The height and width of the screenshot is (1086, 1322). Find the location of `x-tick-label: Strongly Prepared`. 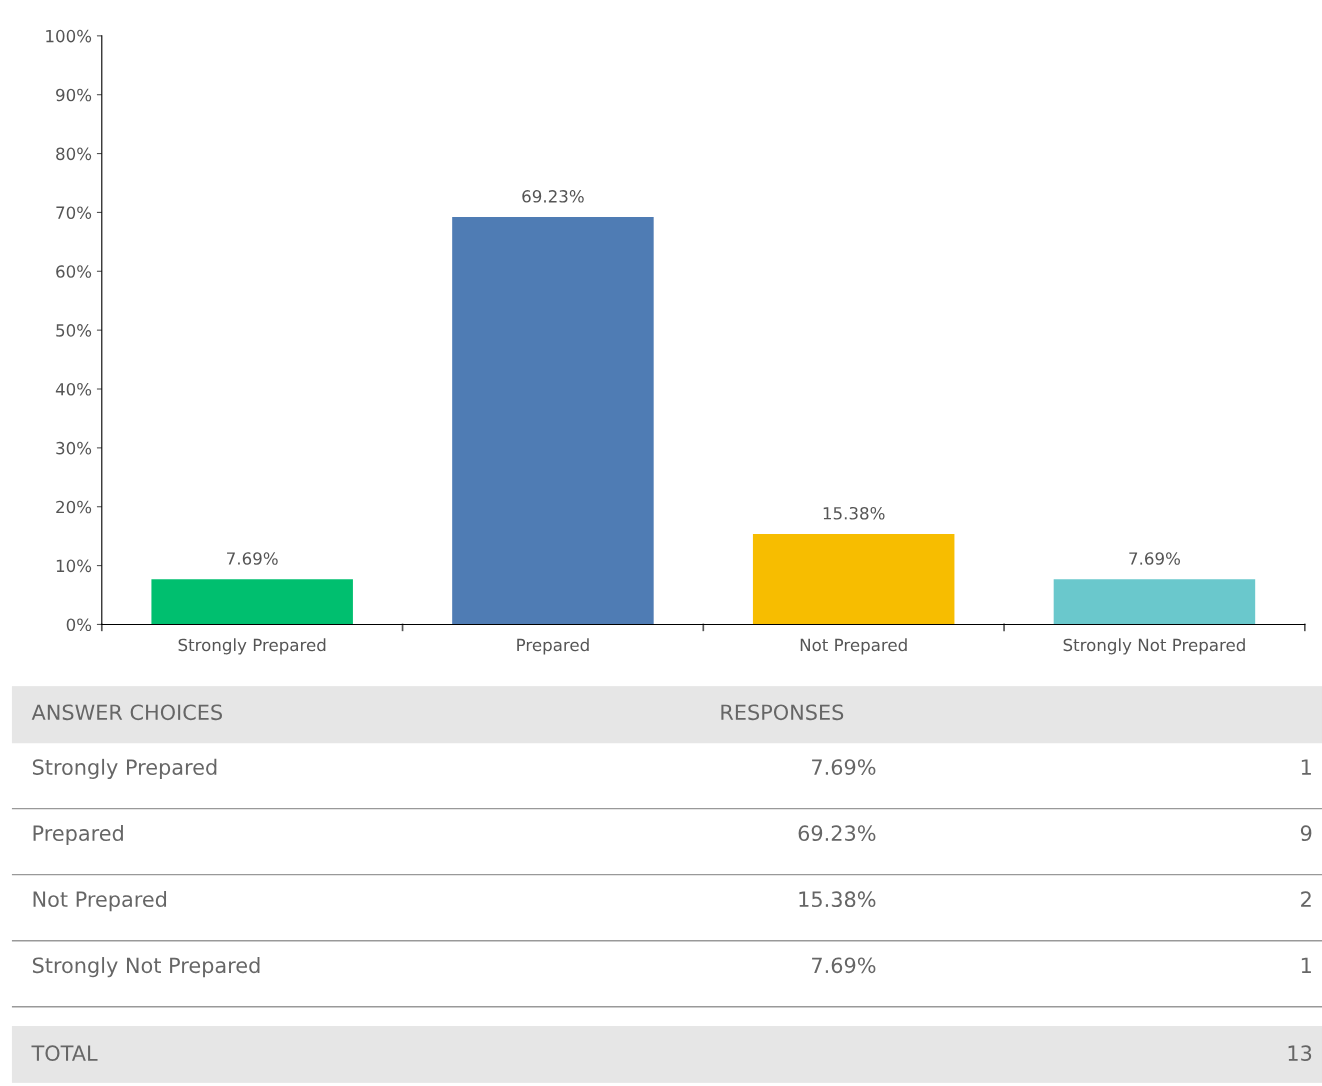

x-tick-label: Strongly Prepared is located at coordinates (252, 646).